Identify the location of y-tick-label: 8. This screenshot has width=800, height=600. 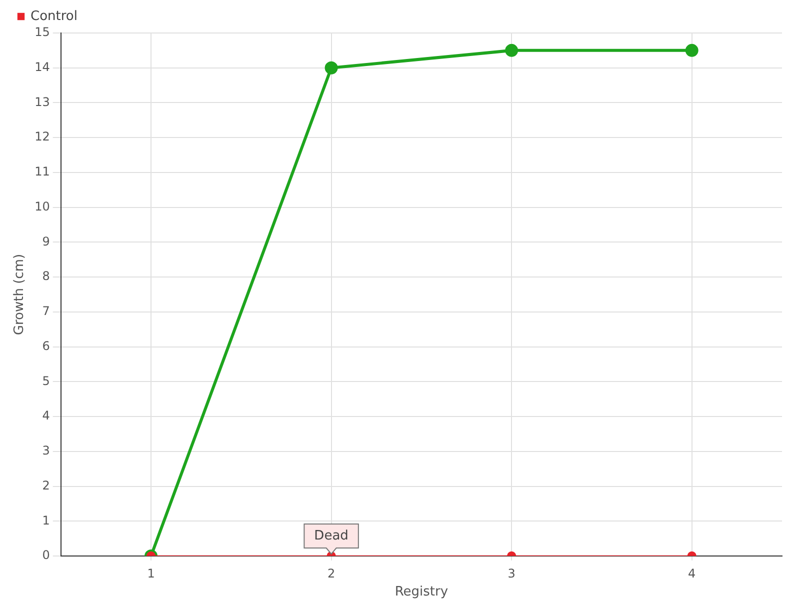
(46, 276).